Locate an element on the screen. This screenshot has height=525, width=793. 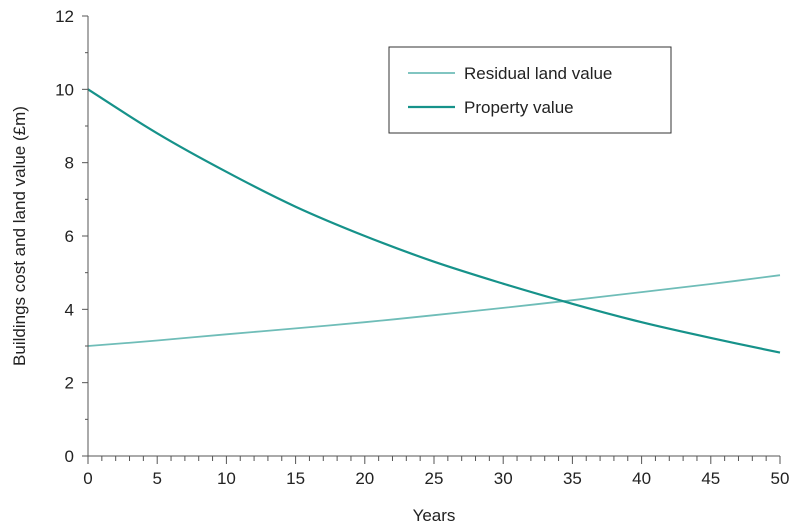
y-axis-title: Buildings cost and land value (£m) is located at coordinates (19, 236).